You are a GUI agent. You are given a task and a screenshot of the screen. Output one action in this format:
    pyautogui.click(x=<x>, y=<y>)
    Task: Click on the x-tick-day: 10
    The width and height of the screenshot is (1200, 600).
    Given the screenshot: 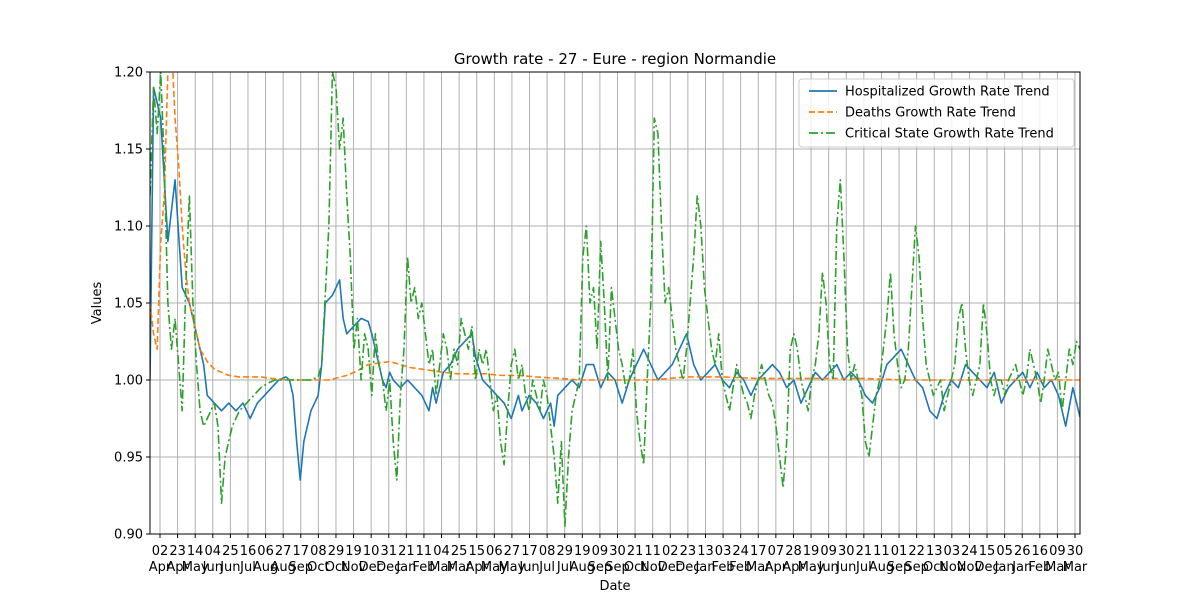 What is the action you would take?
    pyautogui.click(x=371, y=551)
    